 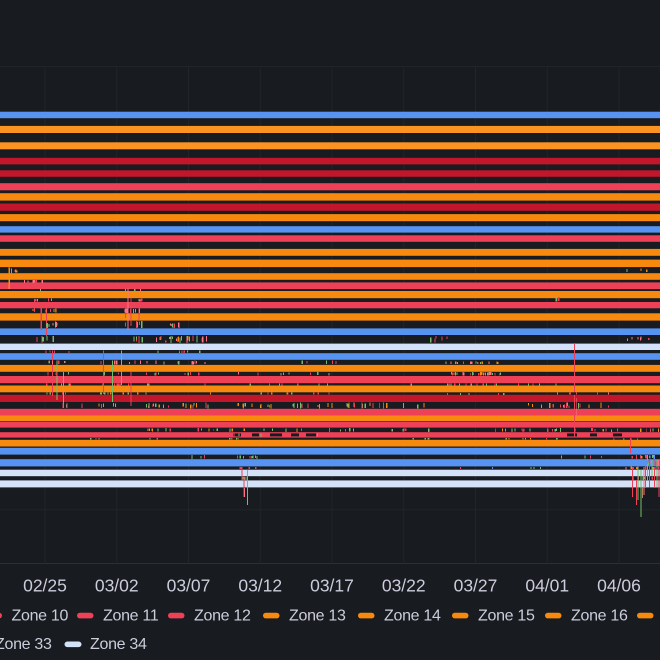 What do you see at coordinates (412, 616) in the screenshot?
I see `svg-text: Zone 14` at bounding box center [412, 616].